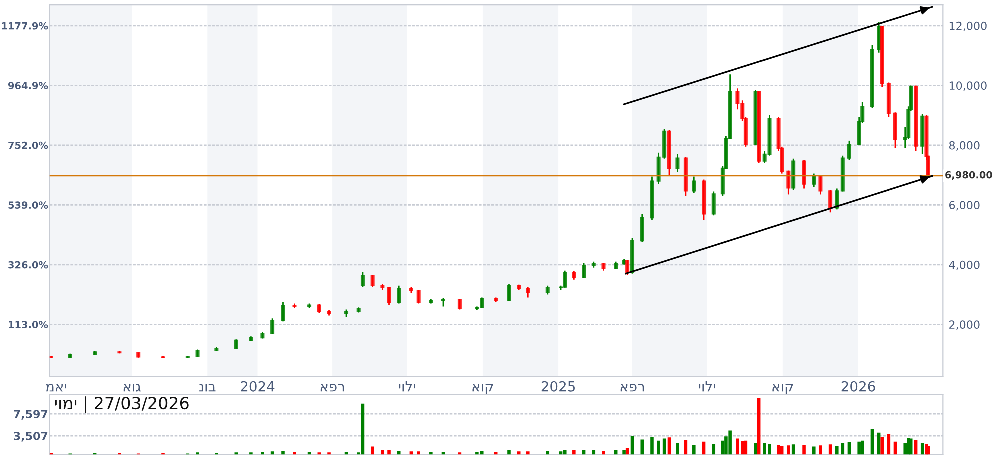  Describe the element at coordinates (964, 146) in the screenshot. I see `y-tick-label: 8,000` at that location.